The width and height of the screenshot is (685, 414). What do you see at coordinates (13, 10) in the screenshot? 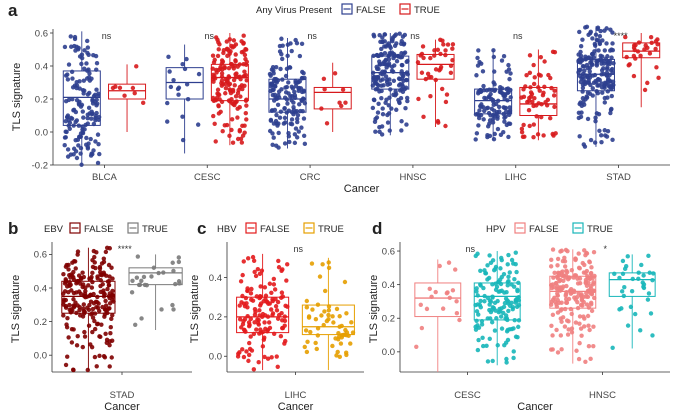
I see `panel-letter: a` at bounding box center [13, 10].